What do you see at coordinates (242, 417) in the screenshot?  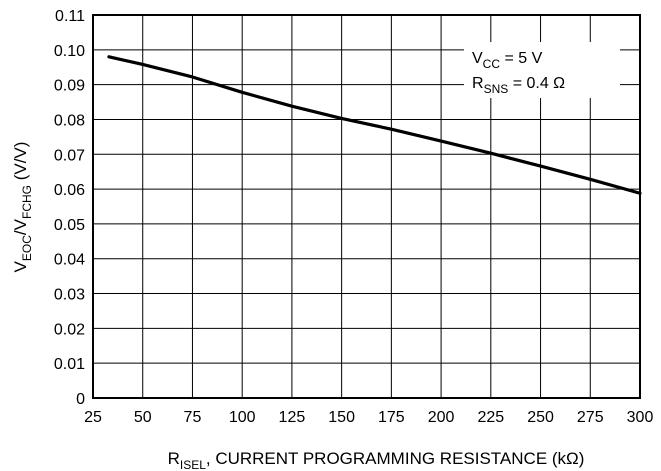 I see `x-tick-label: 100` at bounding box center [242, 417].